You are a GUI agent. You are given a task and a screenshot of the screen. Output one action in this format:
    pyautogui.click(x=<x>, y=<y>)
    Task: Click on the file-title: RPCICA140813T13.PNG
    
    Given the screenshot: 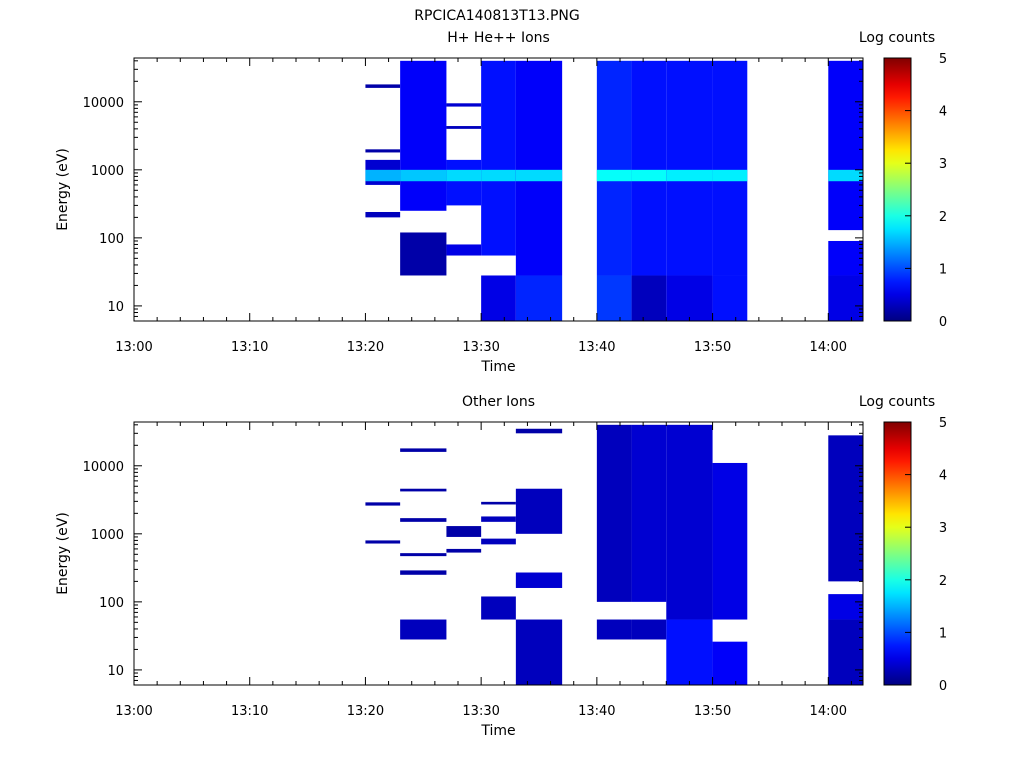 What is the action you would take?
    pyautogui.click(x=496, y=16)
    